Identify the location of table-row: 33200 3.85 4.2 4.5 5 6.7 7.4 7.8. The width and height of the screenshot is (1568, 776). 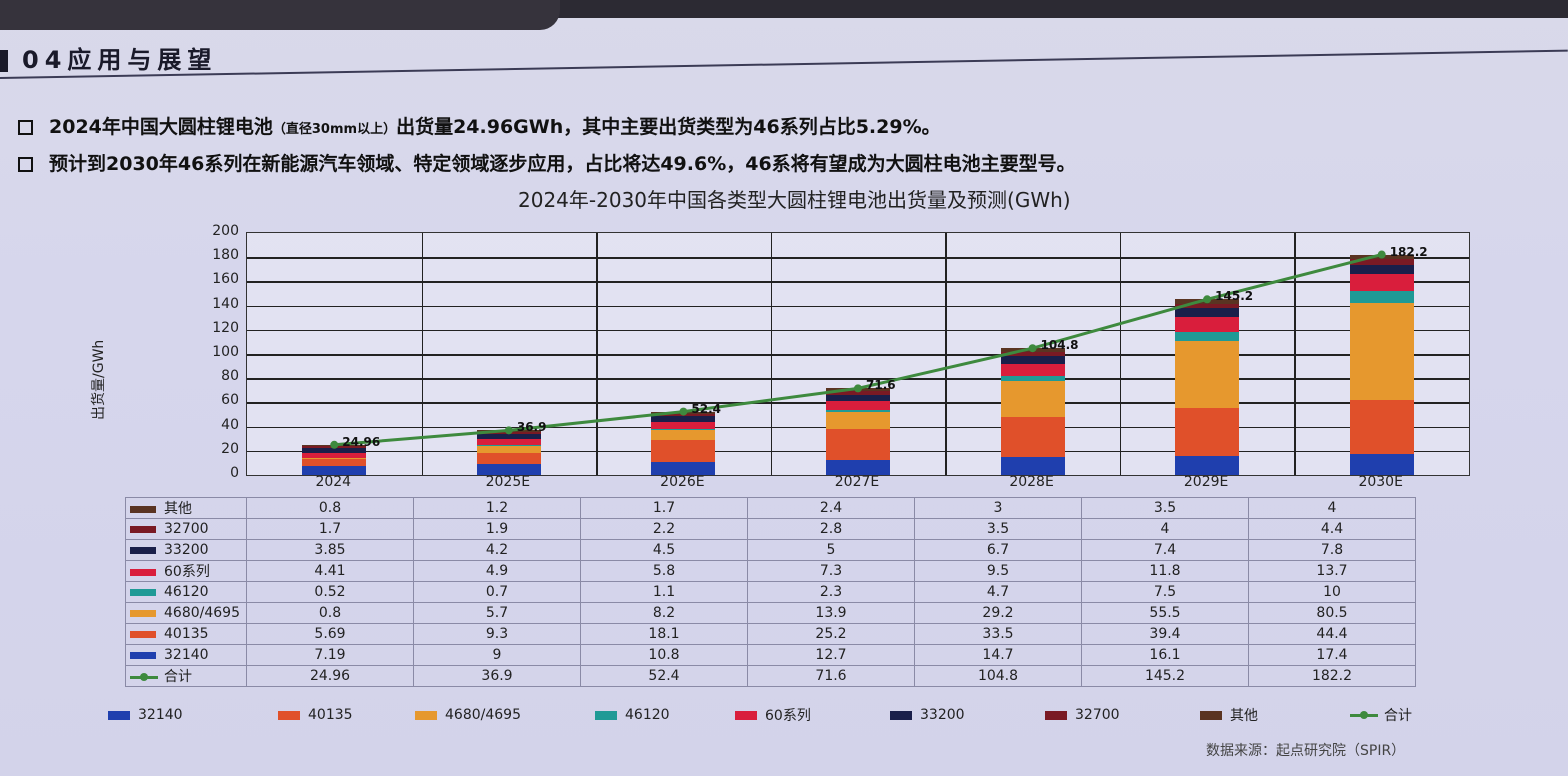
(770, 550).